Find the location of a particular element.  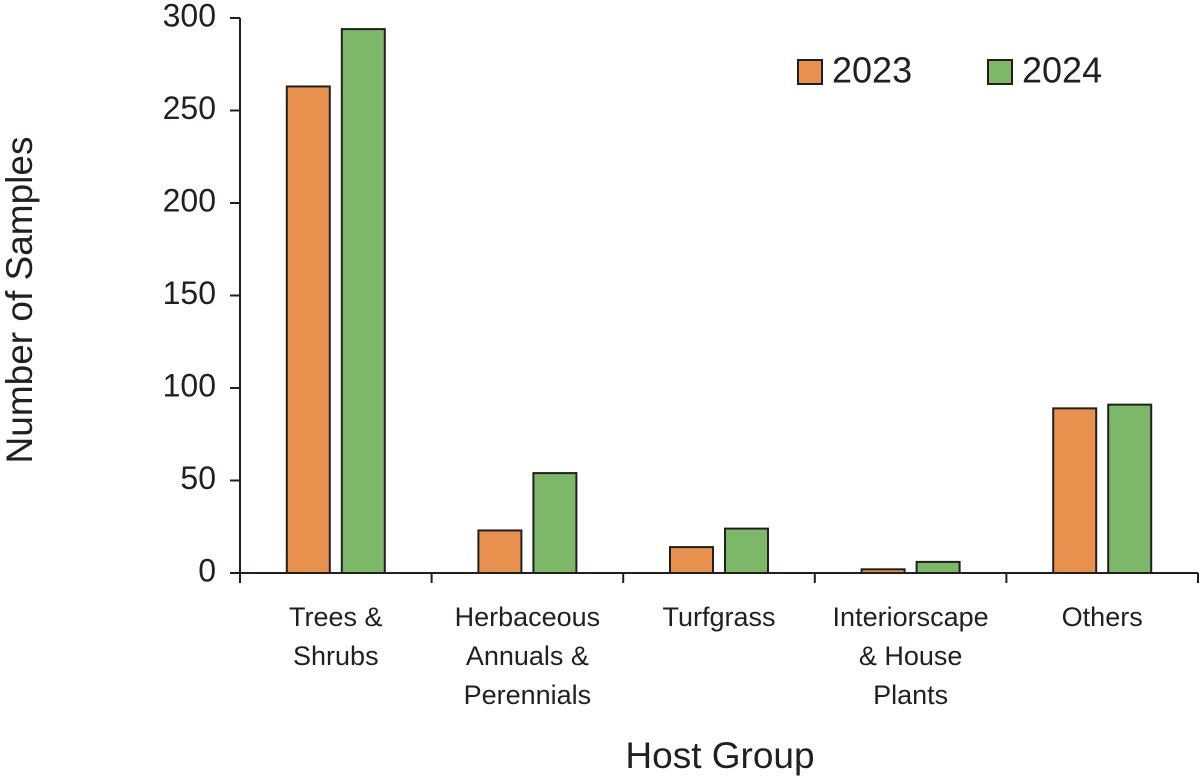

legend-label: 2024 is located at coordinates (1062, 70).